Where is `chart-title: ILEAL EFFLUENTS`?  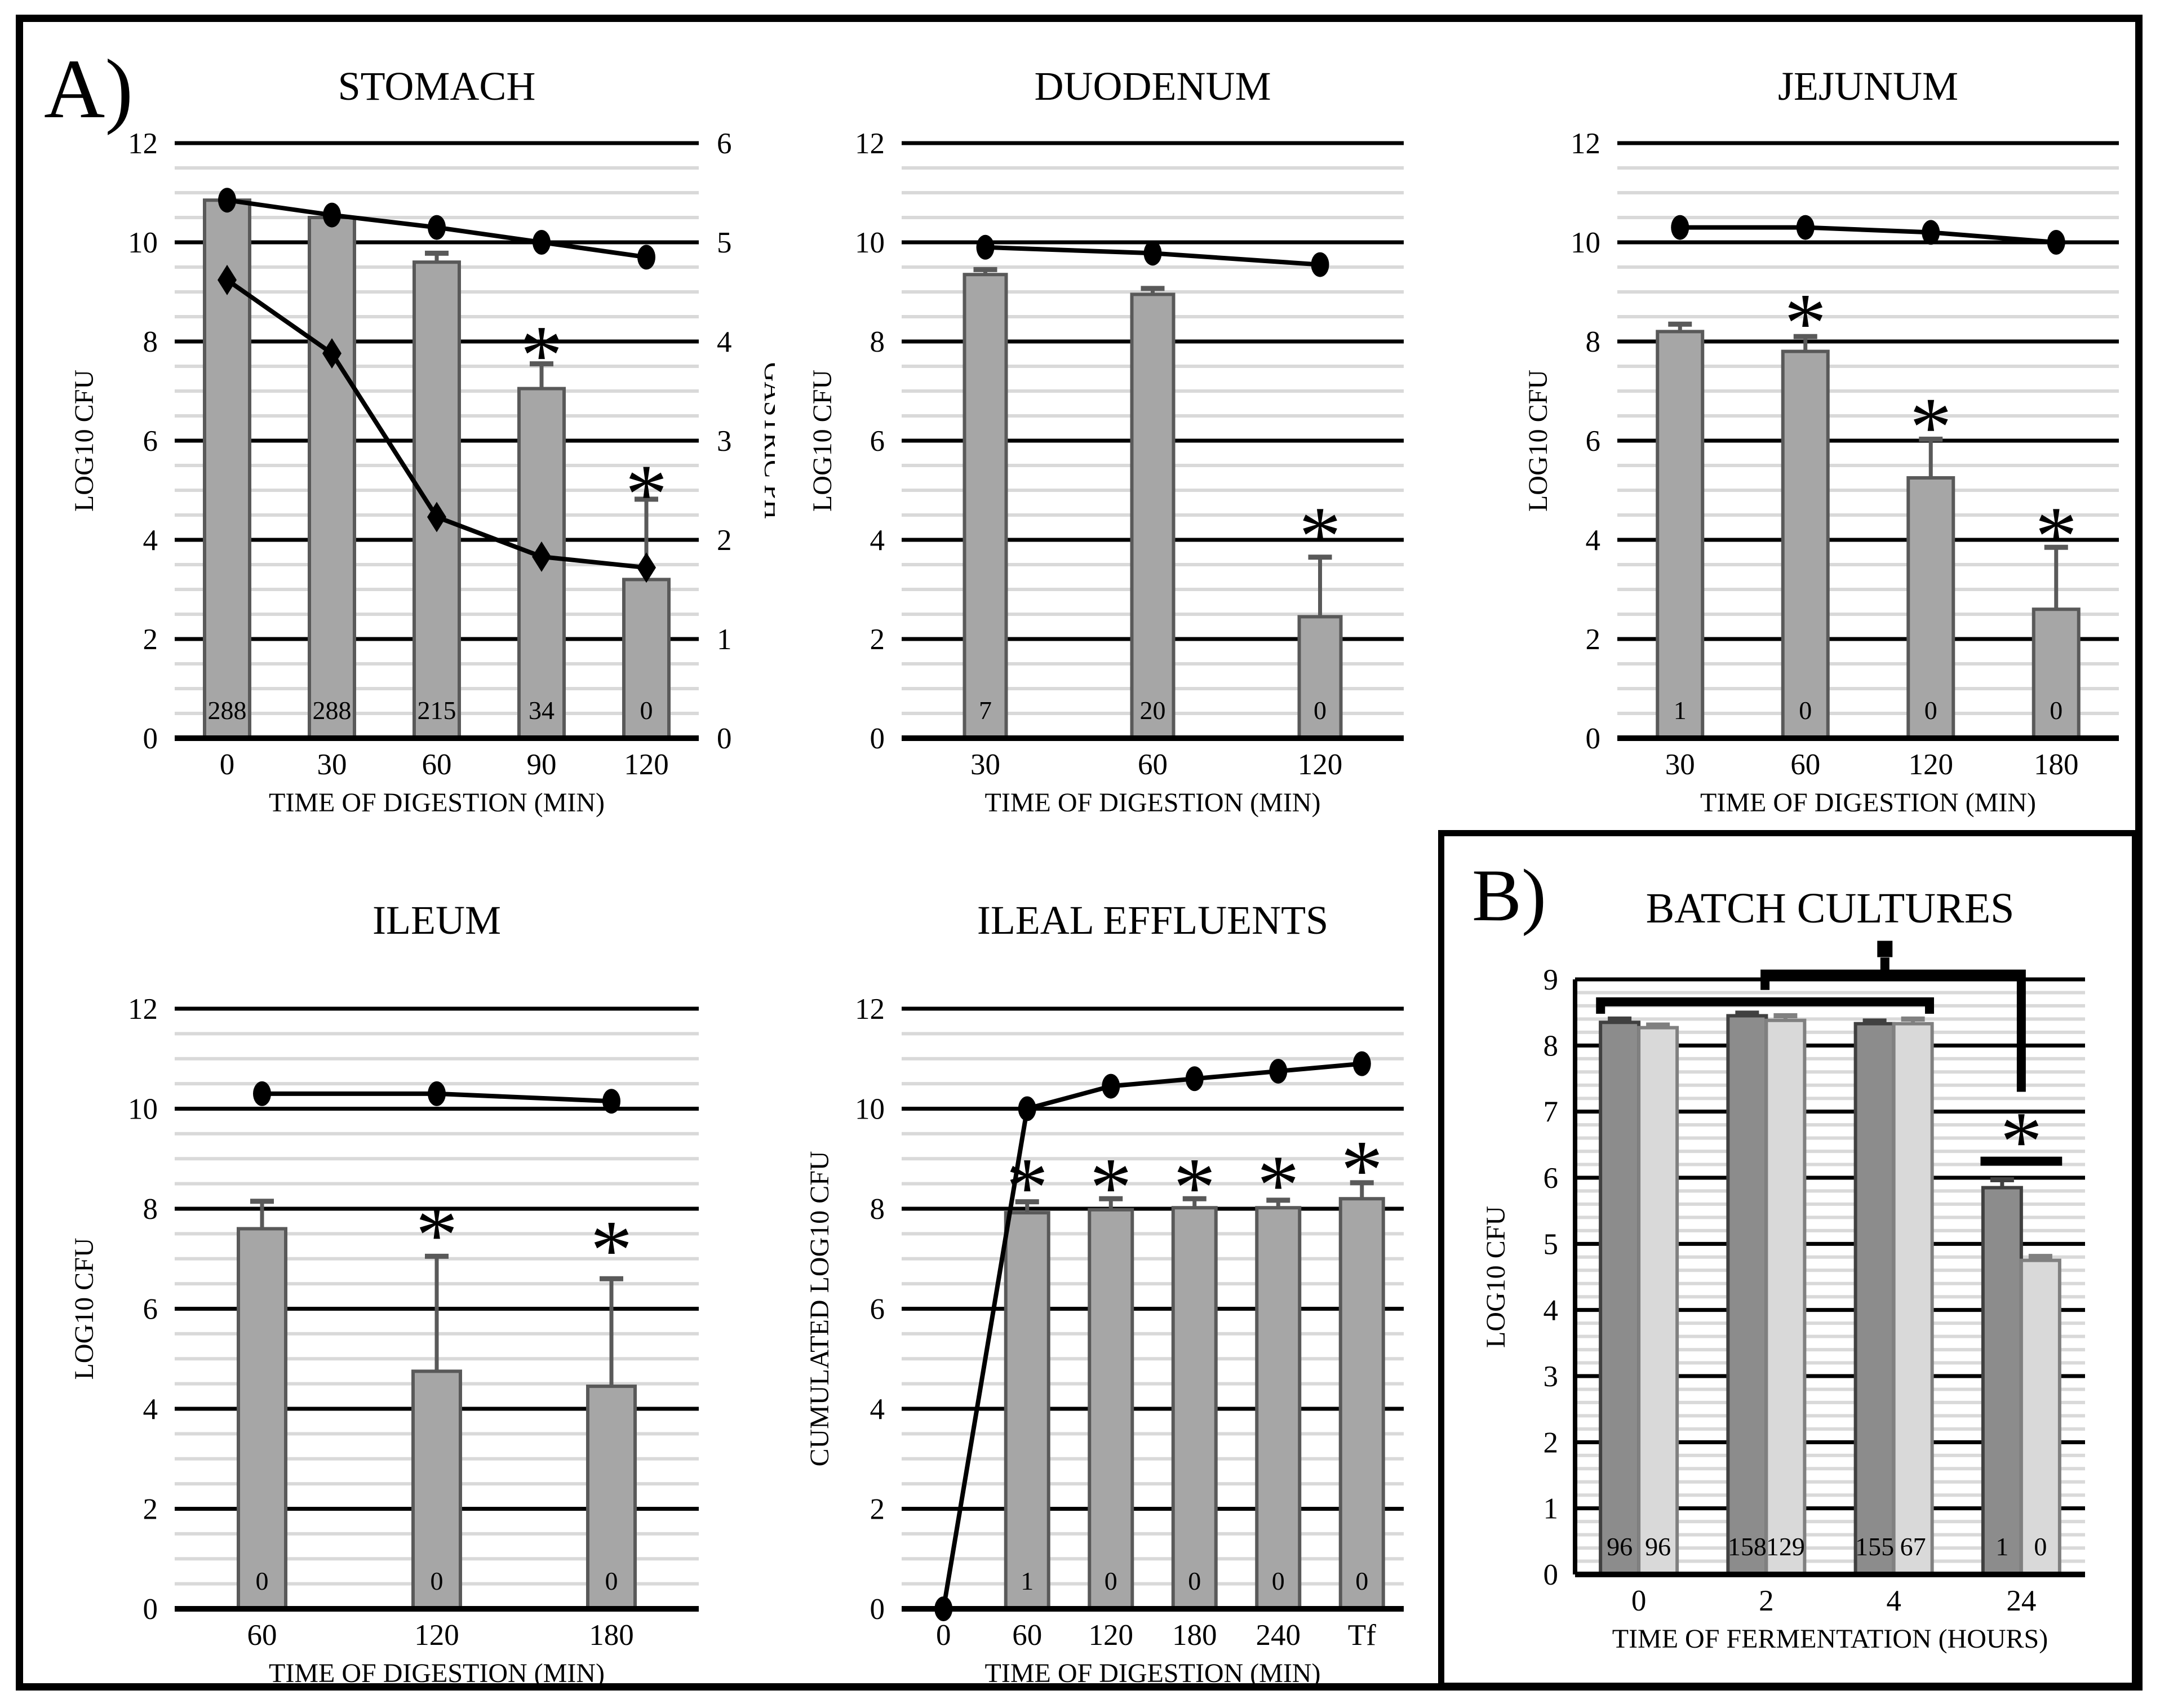
chart-title: ILEAL EFFLUENTS is located at coordinates (1152, 921).